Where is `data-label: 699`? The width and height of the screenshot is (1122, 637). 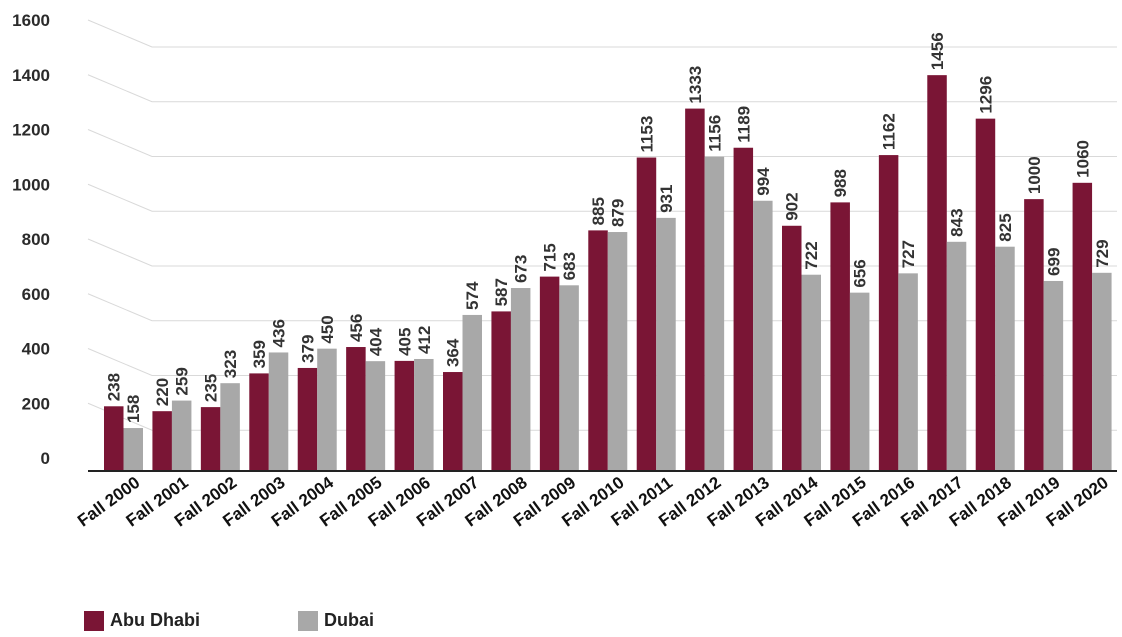 data-label: 699 is located at coordinates (1053, 262).